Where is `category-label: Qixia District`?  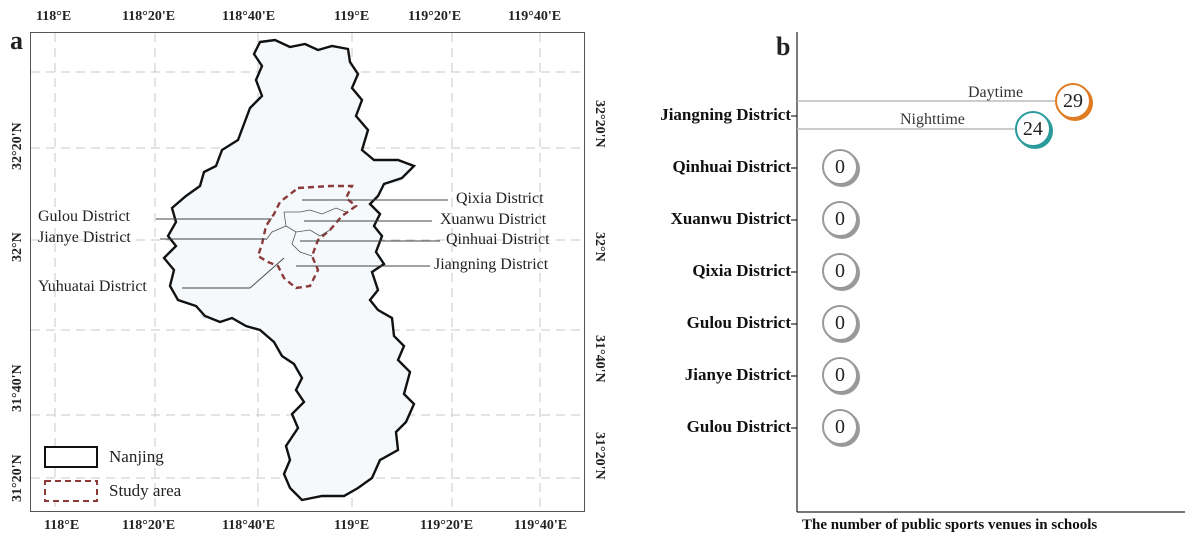 category-label: Qixia District is located at coordinates (741, 270).